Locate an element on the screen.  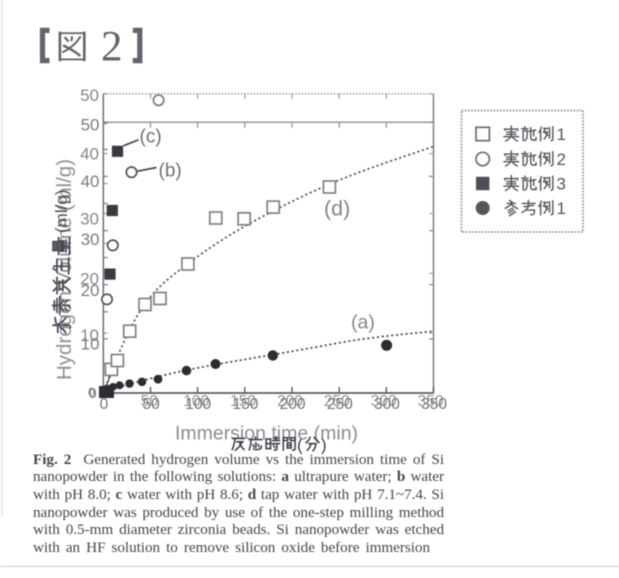
svg-text: (c) is located at coordinates (151, 137).